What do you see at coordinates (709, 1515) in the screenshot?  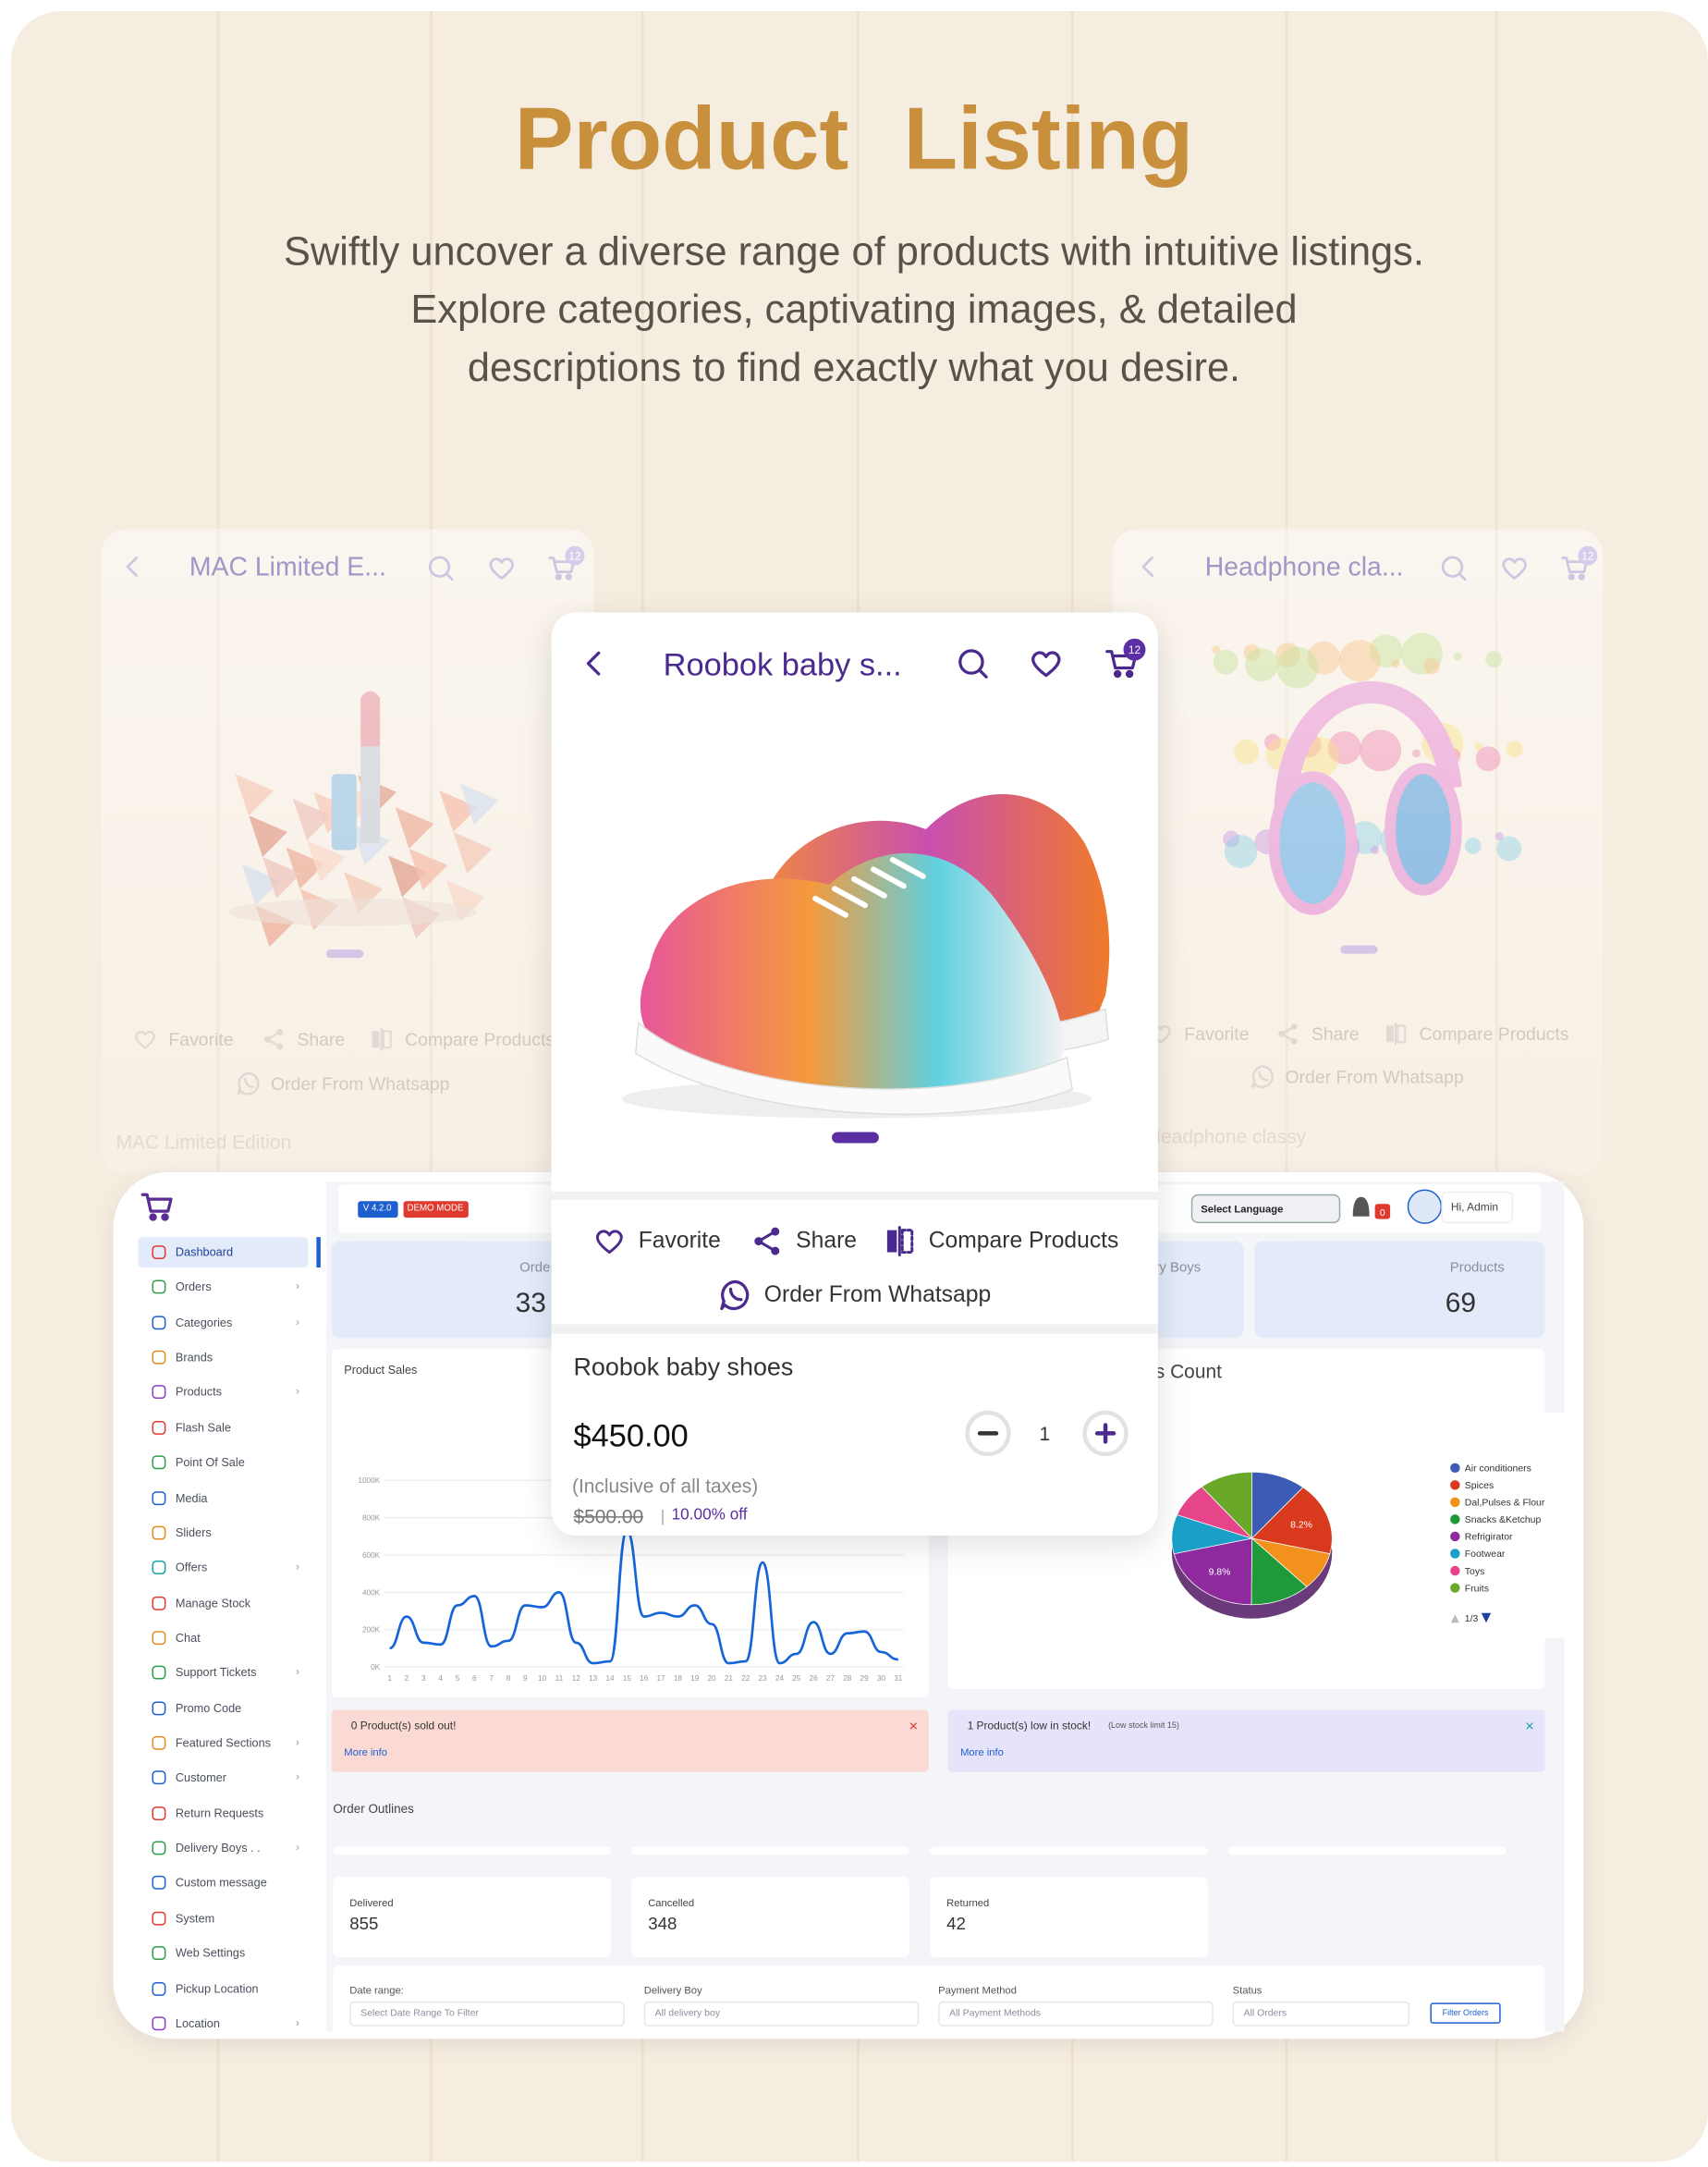 I see `discount: 10.00% off` at bounding box center [709, 1515].